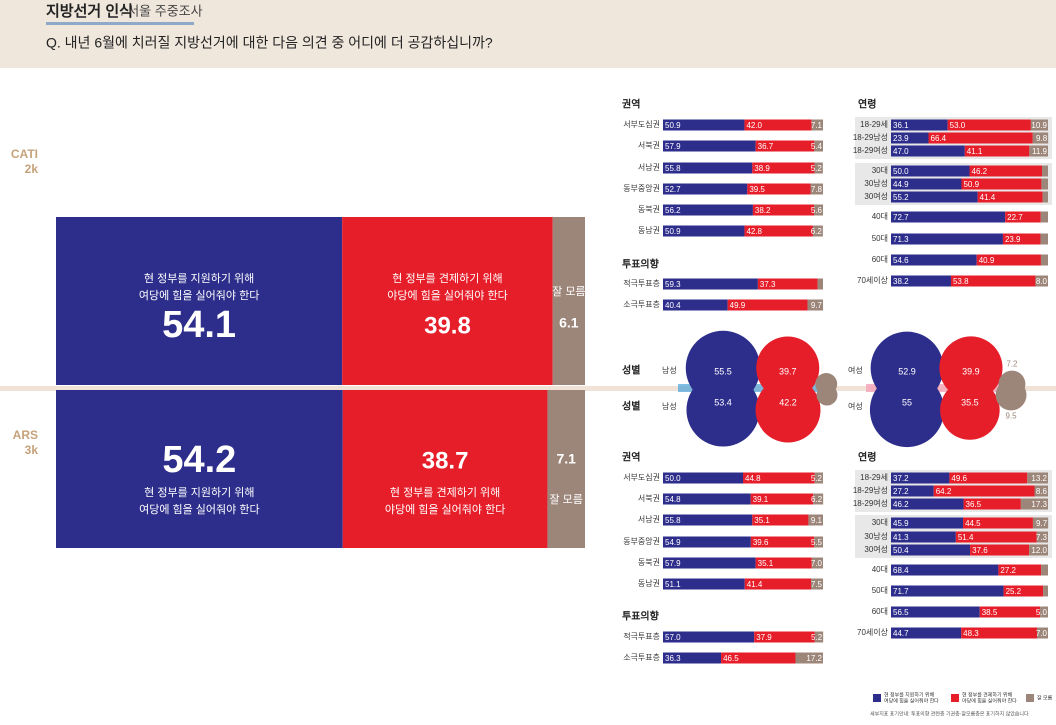  I want to click on row-value: 54.8, so click(673, 499).